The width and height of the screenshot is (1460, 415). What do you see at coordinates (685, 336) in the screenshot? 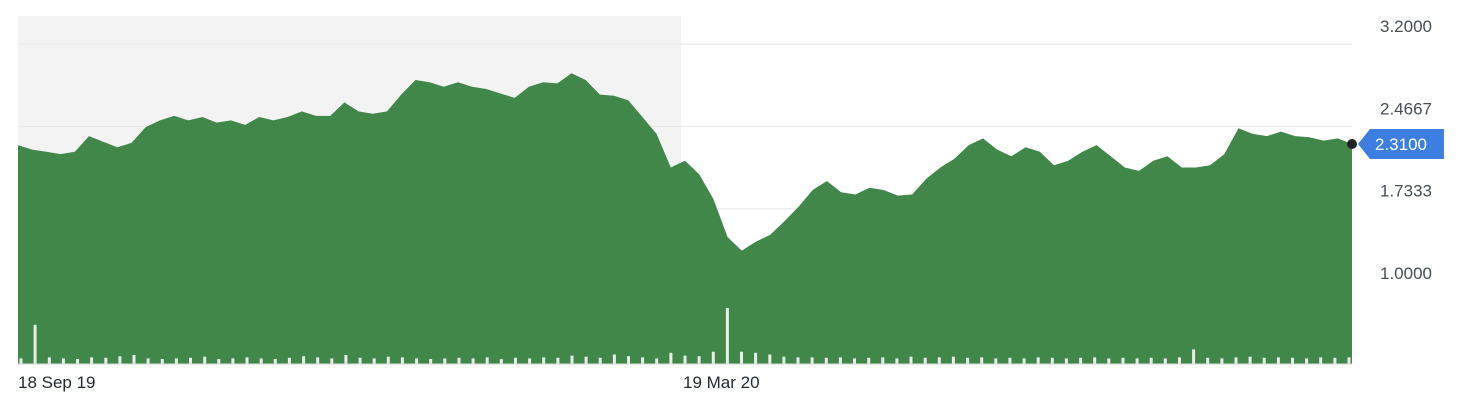
I see `volume-bars` at bounding box center [685, 336].